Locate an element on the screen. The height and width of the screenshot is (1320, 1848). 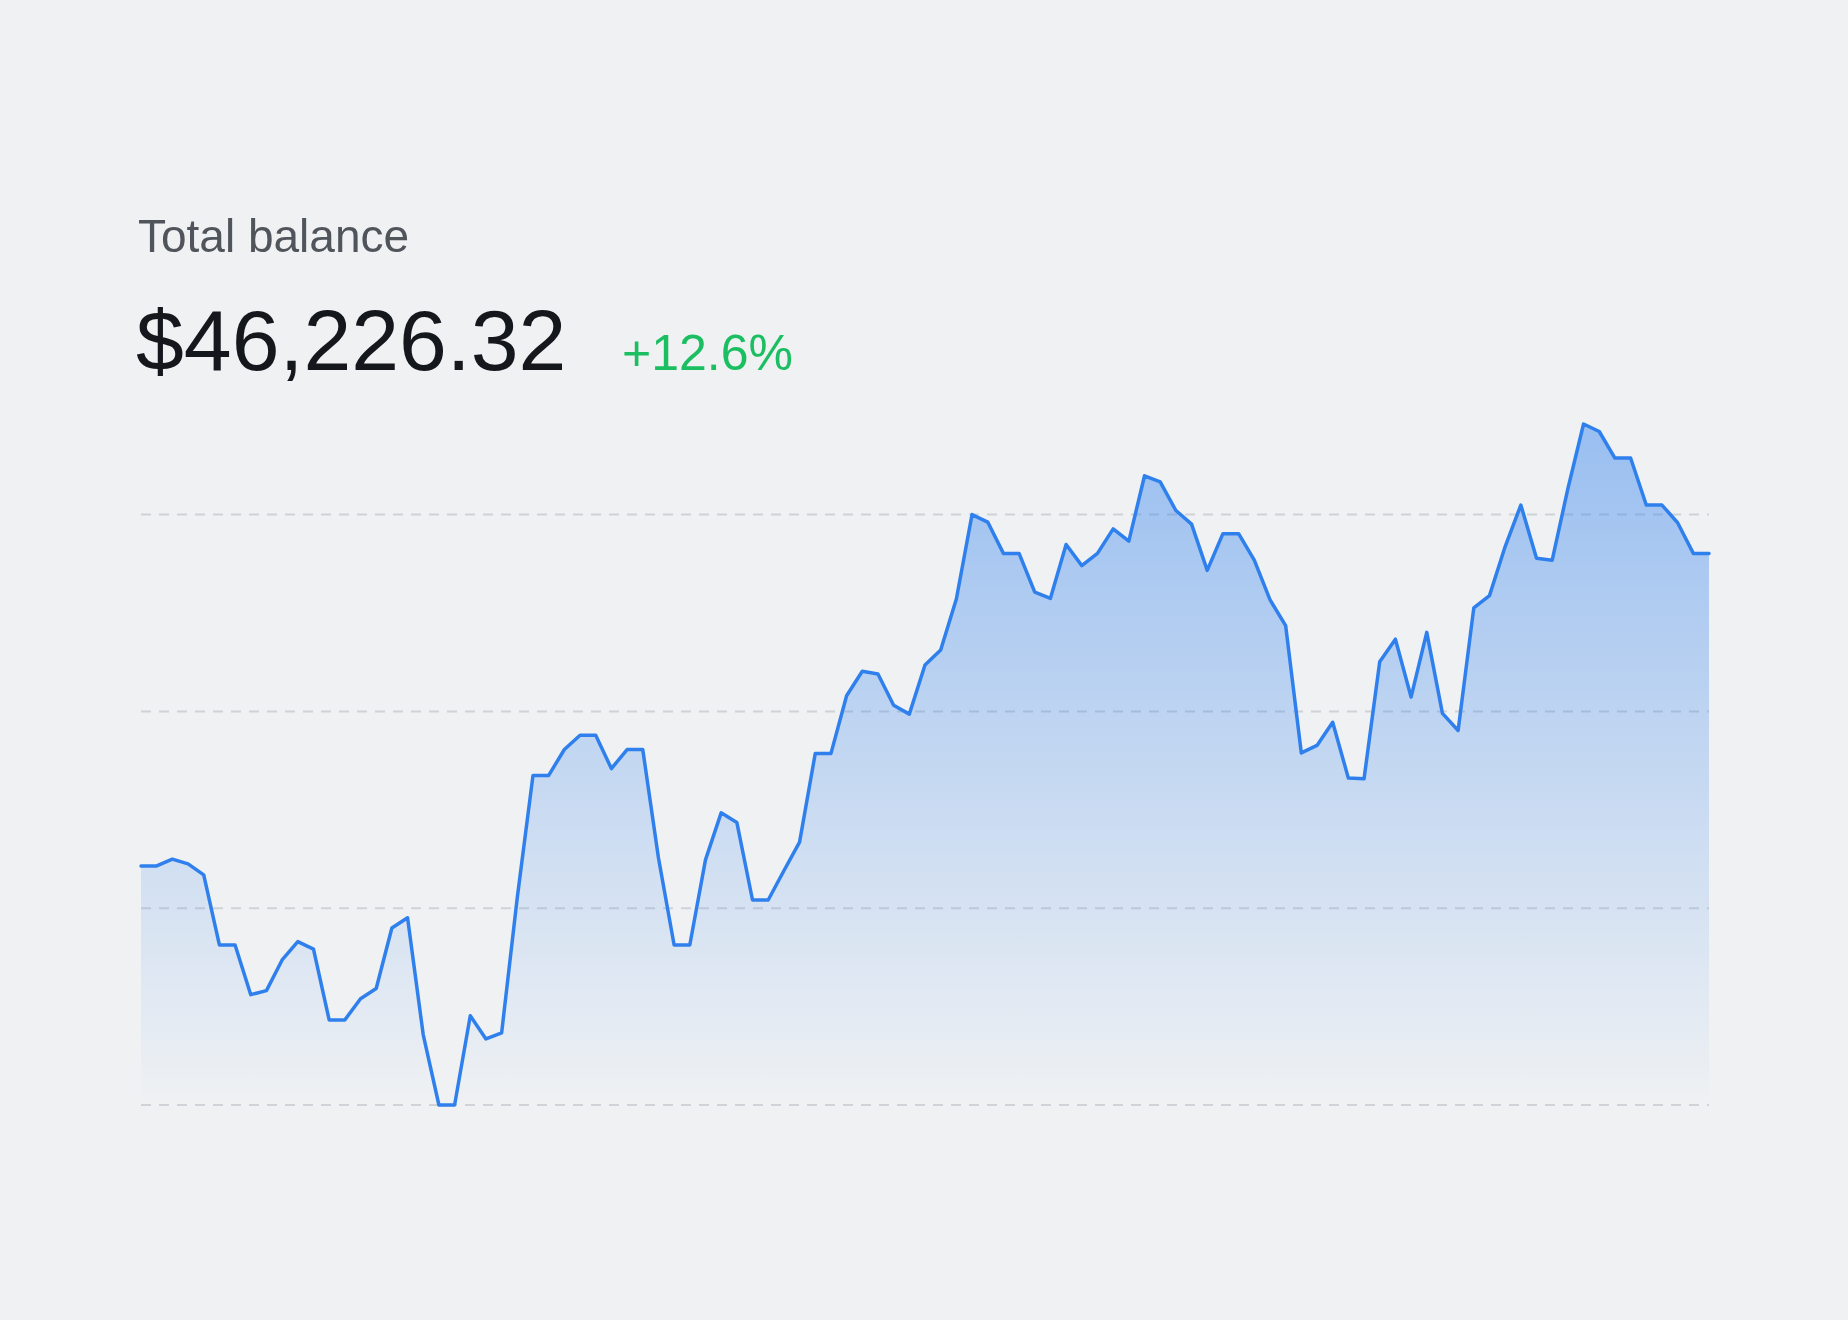
chart-subtitle: $46,226.32 is located at coordinates (351, 340).